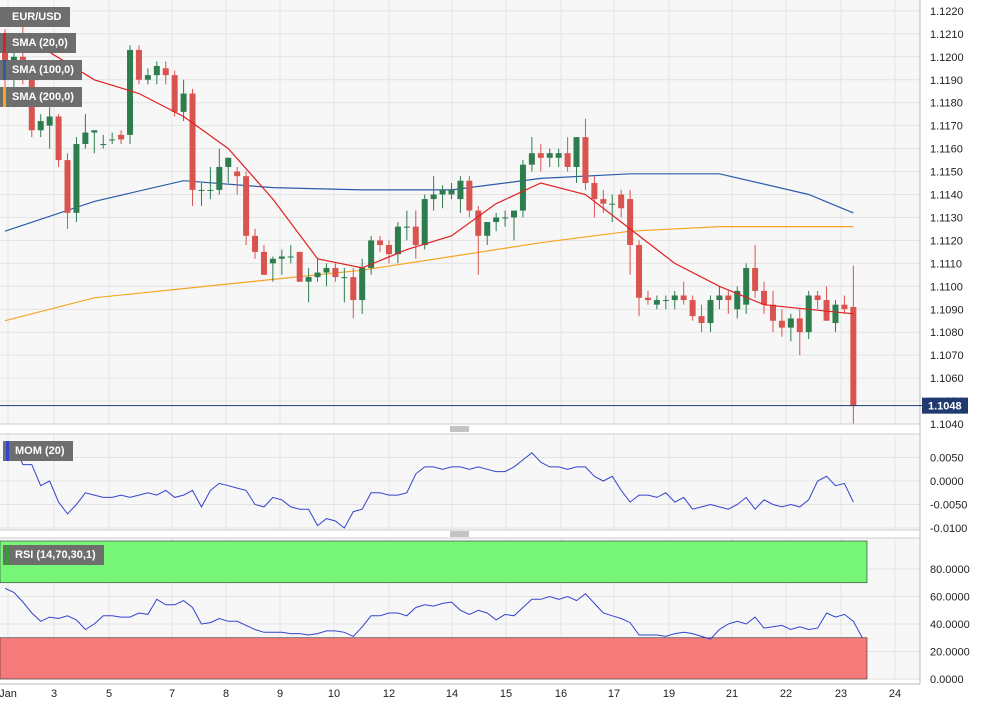  I want to click on date-tick-label: 10, so click(334, 694).